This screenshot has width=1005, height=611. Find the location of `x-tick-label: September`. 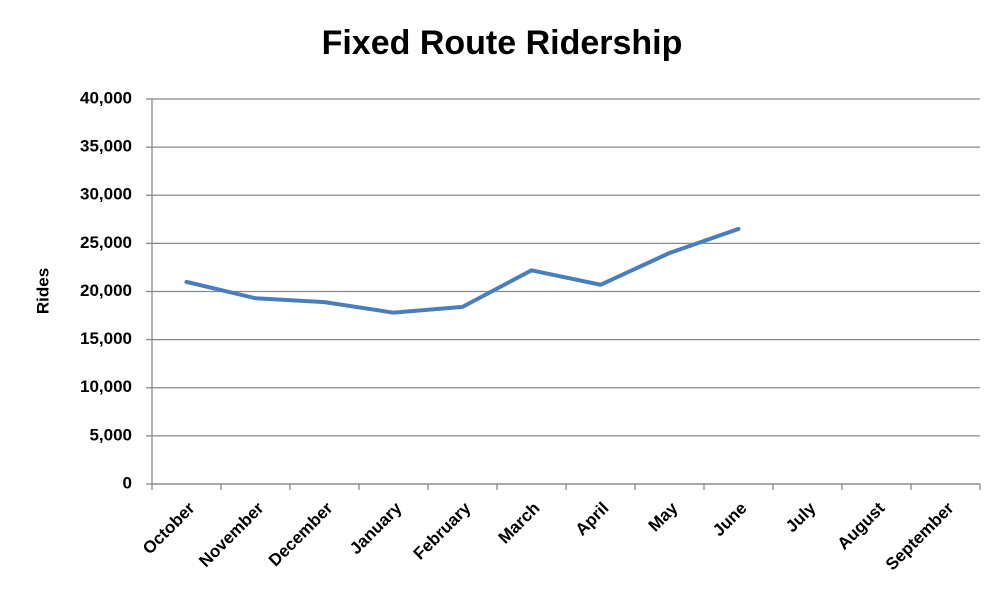

x-tick-label: September is located at coordinates (920, 536).